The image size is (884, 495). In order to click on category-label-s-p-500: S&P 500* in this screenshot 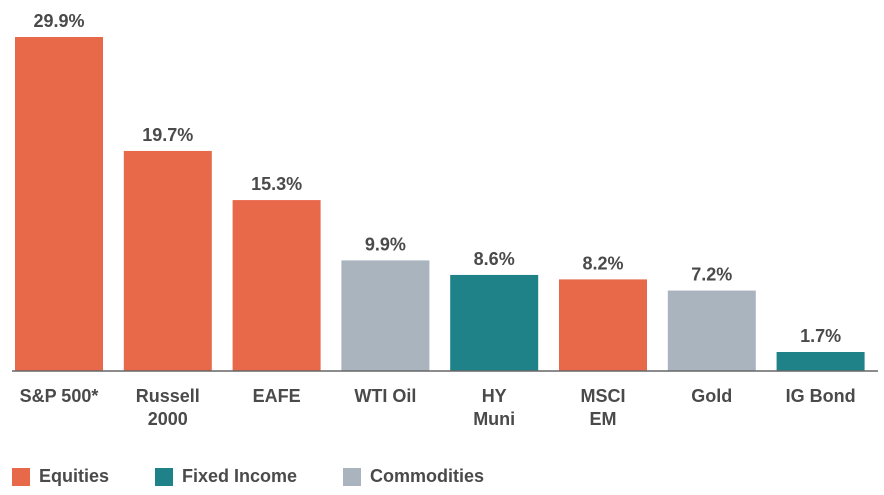, I will do `click(59, 396)`.